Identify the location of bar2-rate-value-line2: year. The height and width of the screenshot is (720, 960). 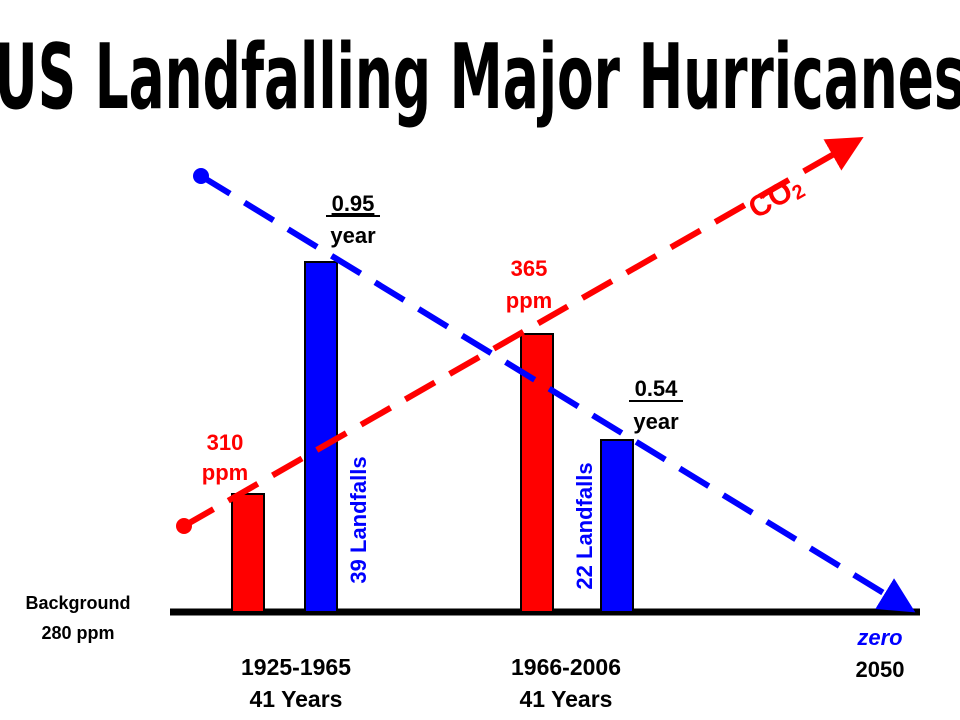
(656, 421).